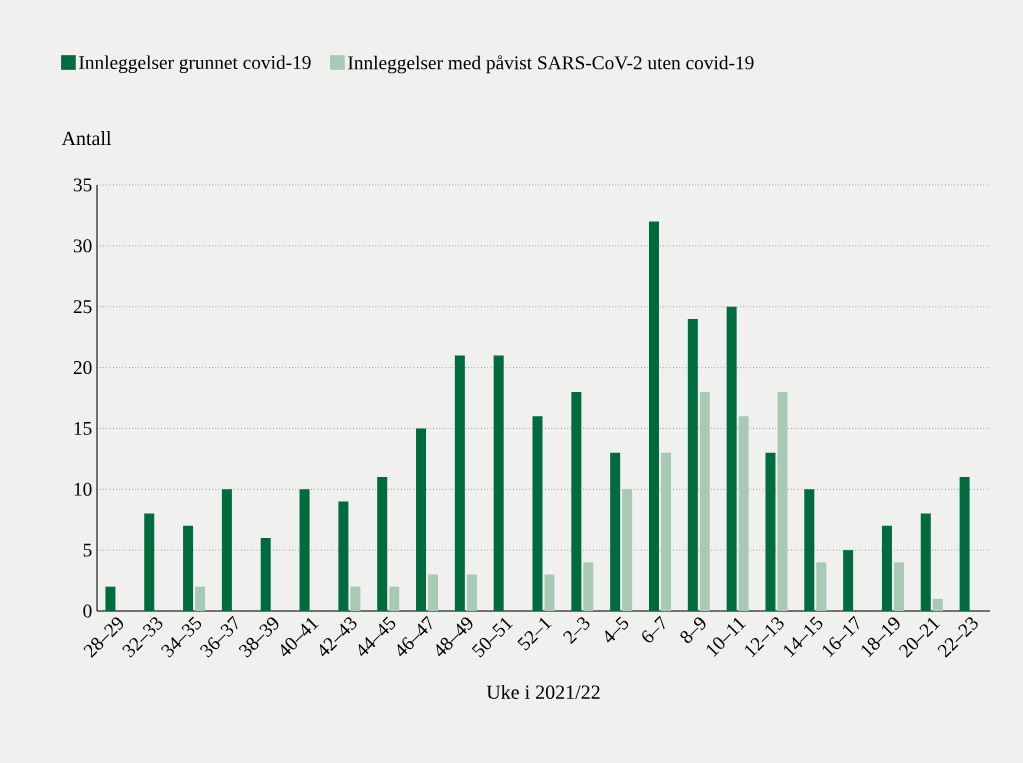 The width and height of the screenshot is (1023, 763). What do you see at coordinates (576, 631) in the screenshot?
I see `x-tick-label: 2–3` at bounding box center [576, 631].